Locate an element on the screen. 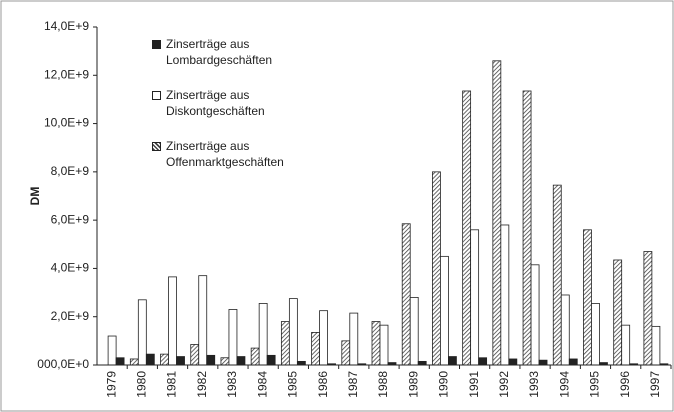 The width and height of the screenshot is (674, 412). x-tick-label: 1989 is located at coordinates (413, 384).